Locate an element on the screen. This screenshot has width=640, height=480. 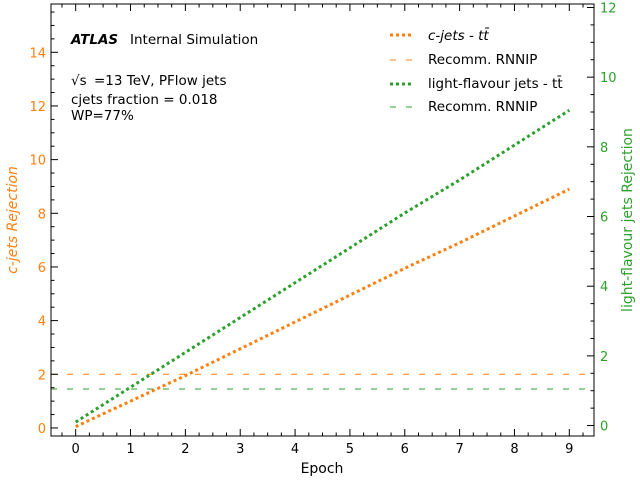
x-tick-label: 4 is located at coordinates (295, 449).